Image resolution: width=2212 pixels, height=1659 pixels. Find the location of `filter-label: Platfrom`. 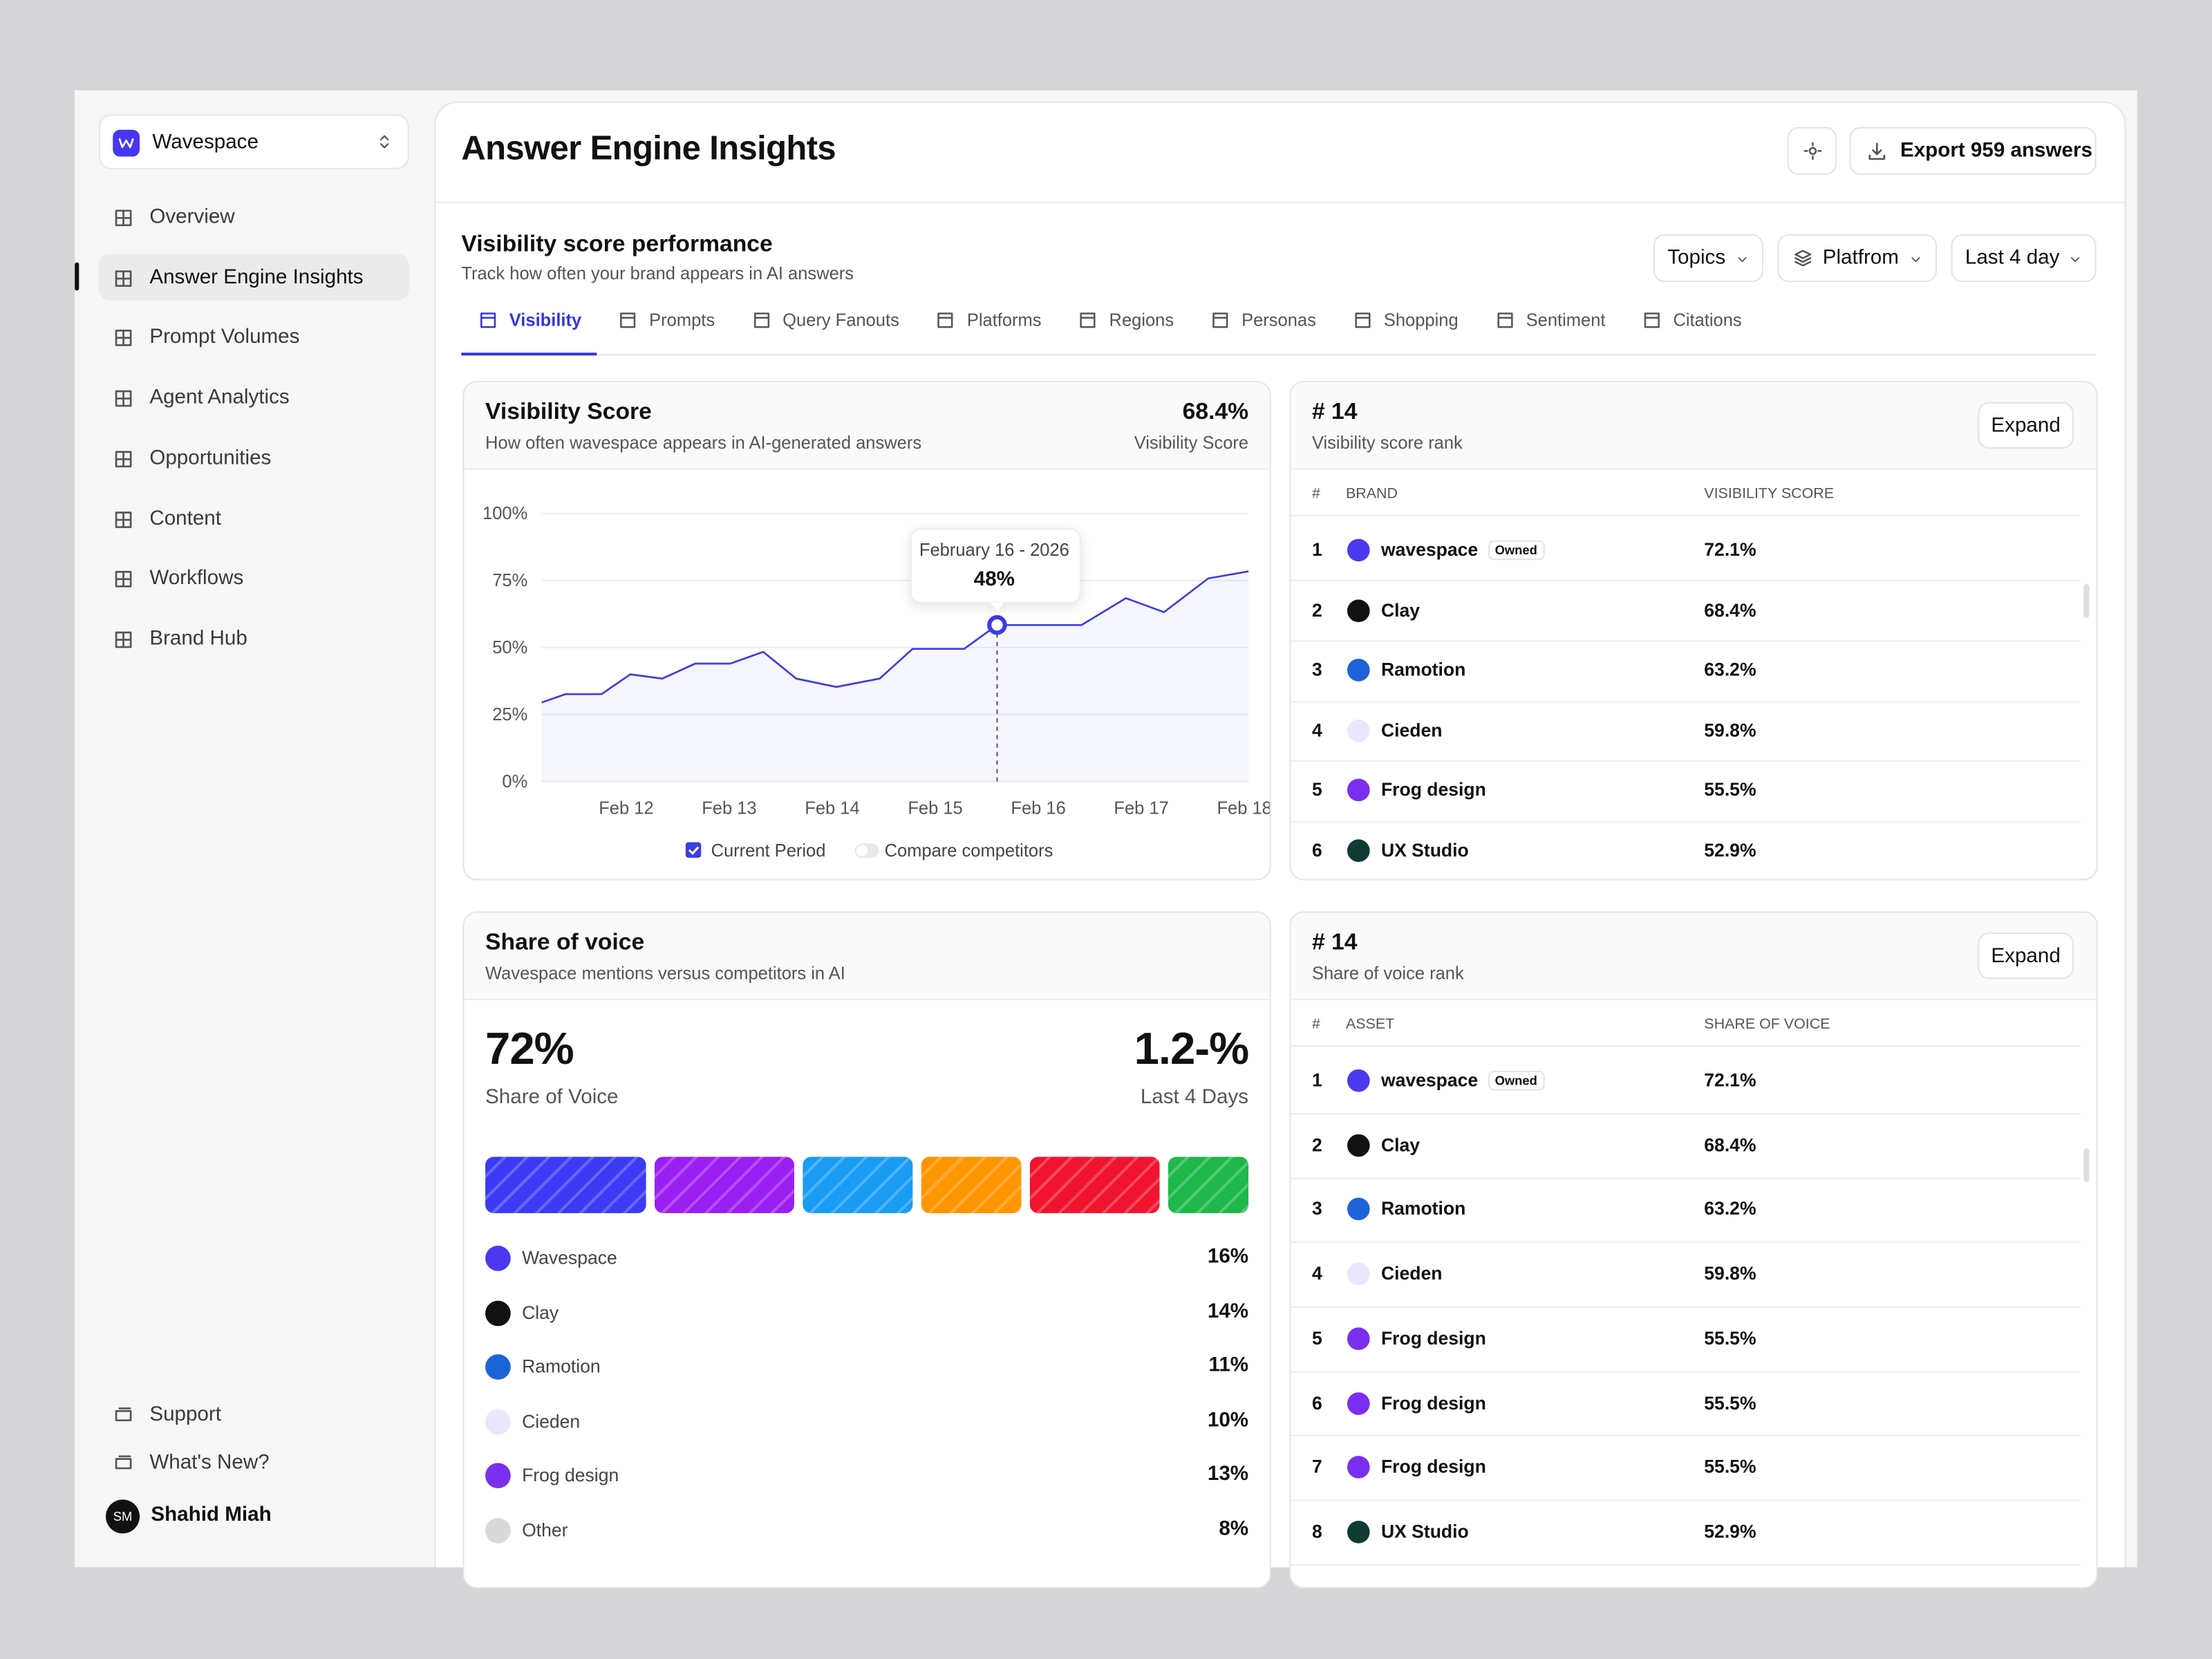

filter-label: Platfrom is located at coordinates (1860, 258).